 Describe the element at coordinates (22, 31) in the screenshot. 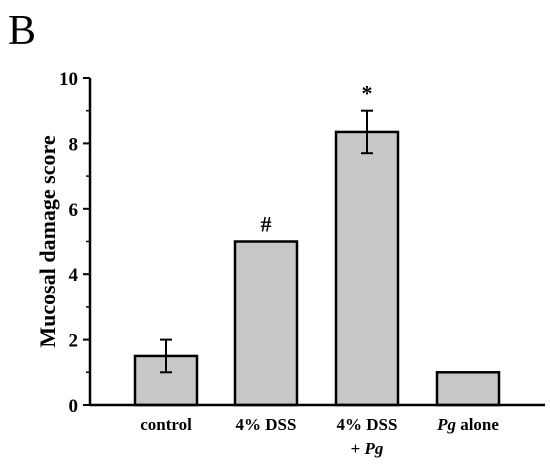

I see `panel-label: B` at that location.